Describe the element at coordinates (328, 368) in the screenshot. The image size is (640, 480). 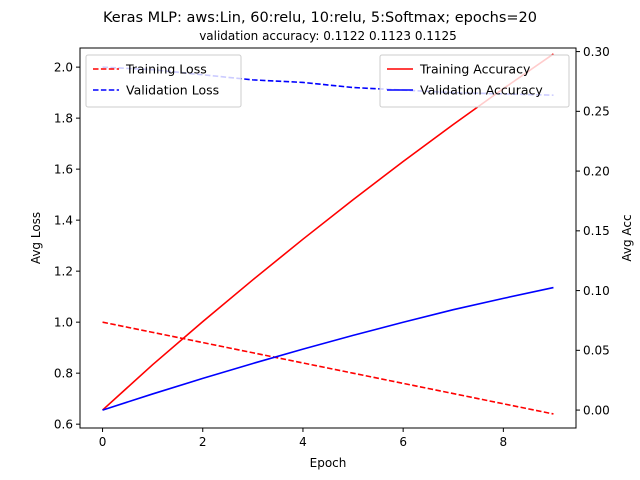
I see `series-line-training-loss` at that location.